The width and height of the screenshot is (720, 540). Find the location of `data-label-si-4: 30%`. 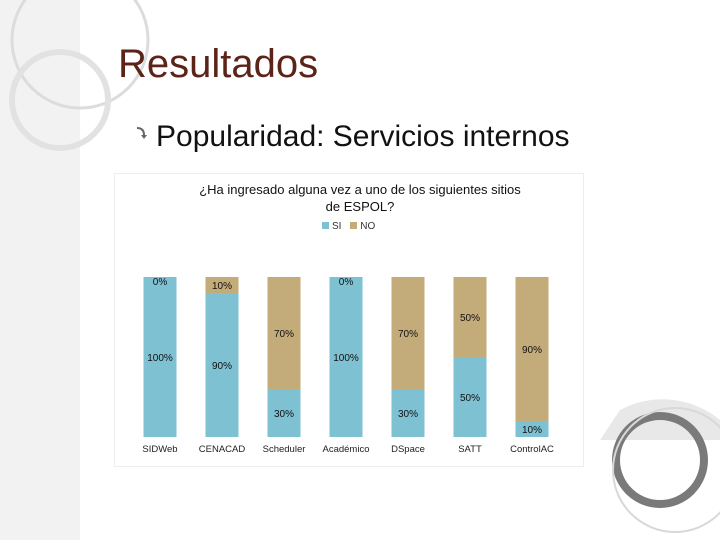

data-label-si-4: 30% is located at coordinates (408, 414).